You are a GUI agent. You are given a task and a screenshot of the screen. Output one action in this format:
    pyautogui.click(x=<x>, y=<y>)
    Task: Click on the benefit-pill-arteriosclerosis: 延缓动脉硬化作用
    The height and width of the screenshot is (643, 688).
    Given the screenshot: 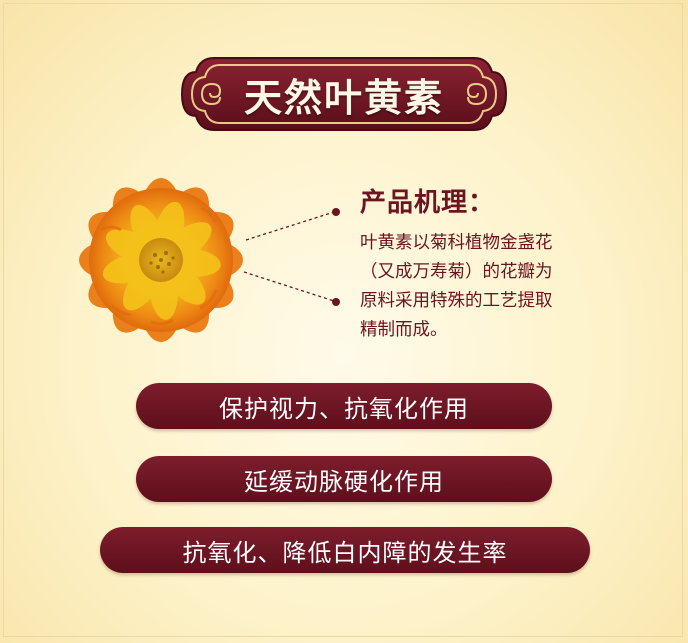 What is the action you would take?
    pyautogui.click(x=344, y=479)
    